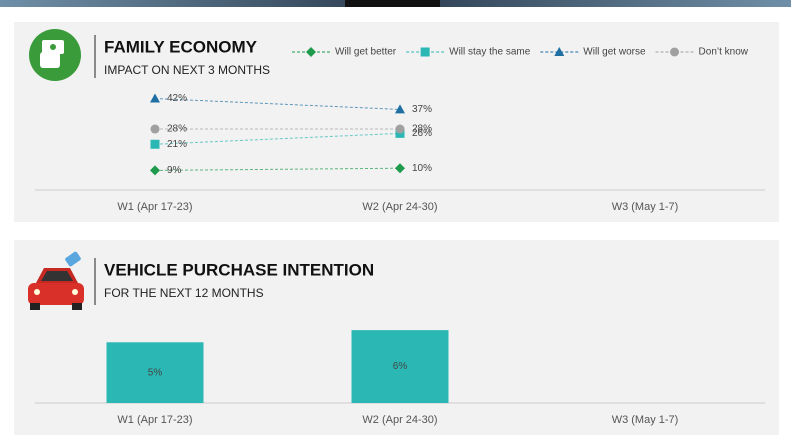  What do you see at coordinates (366, 52) in the screenshot?
I see `legend-label: Will get better` at bounding box center [366, 52].